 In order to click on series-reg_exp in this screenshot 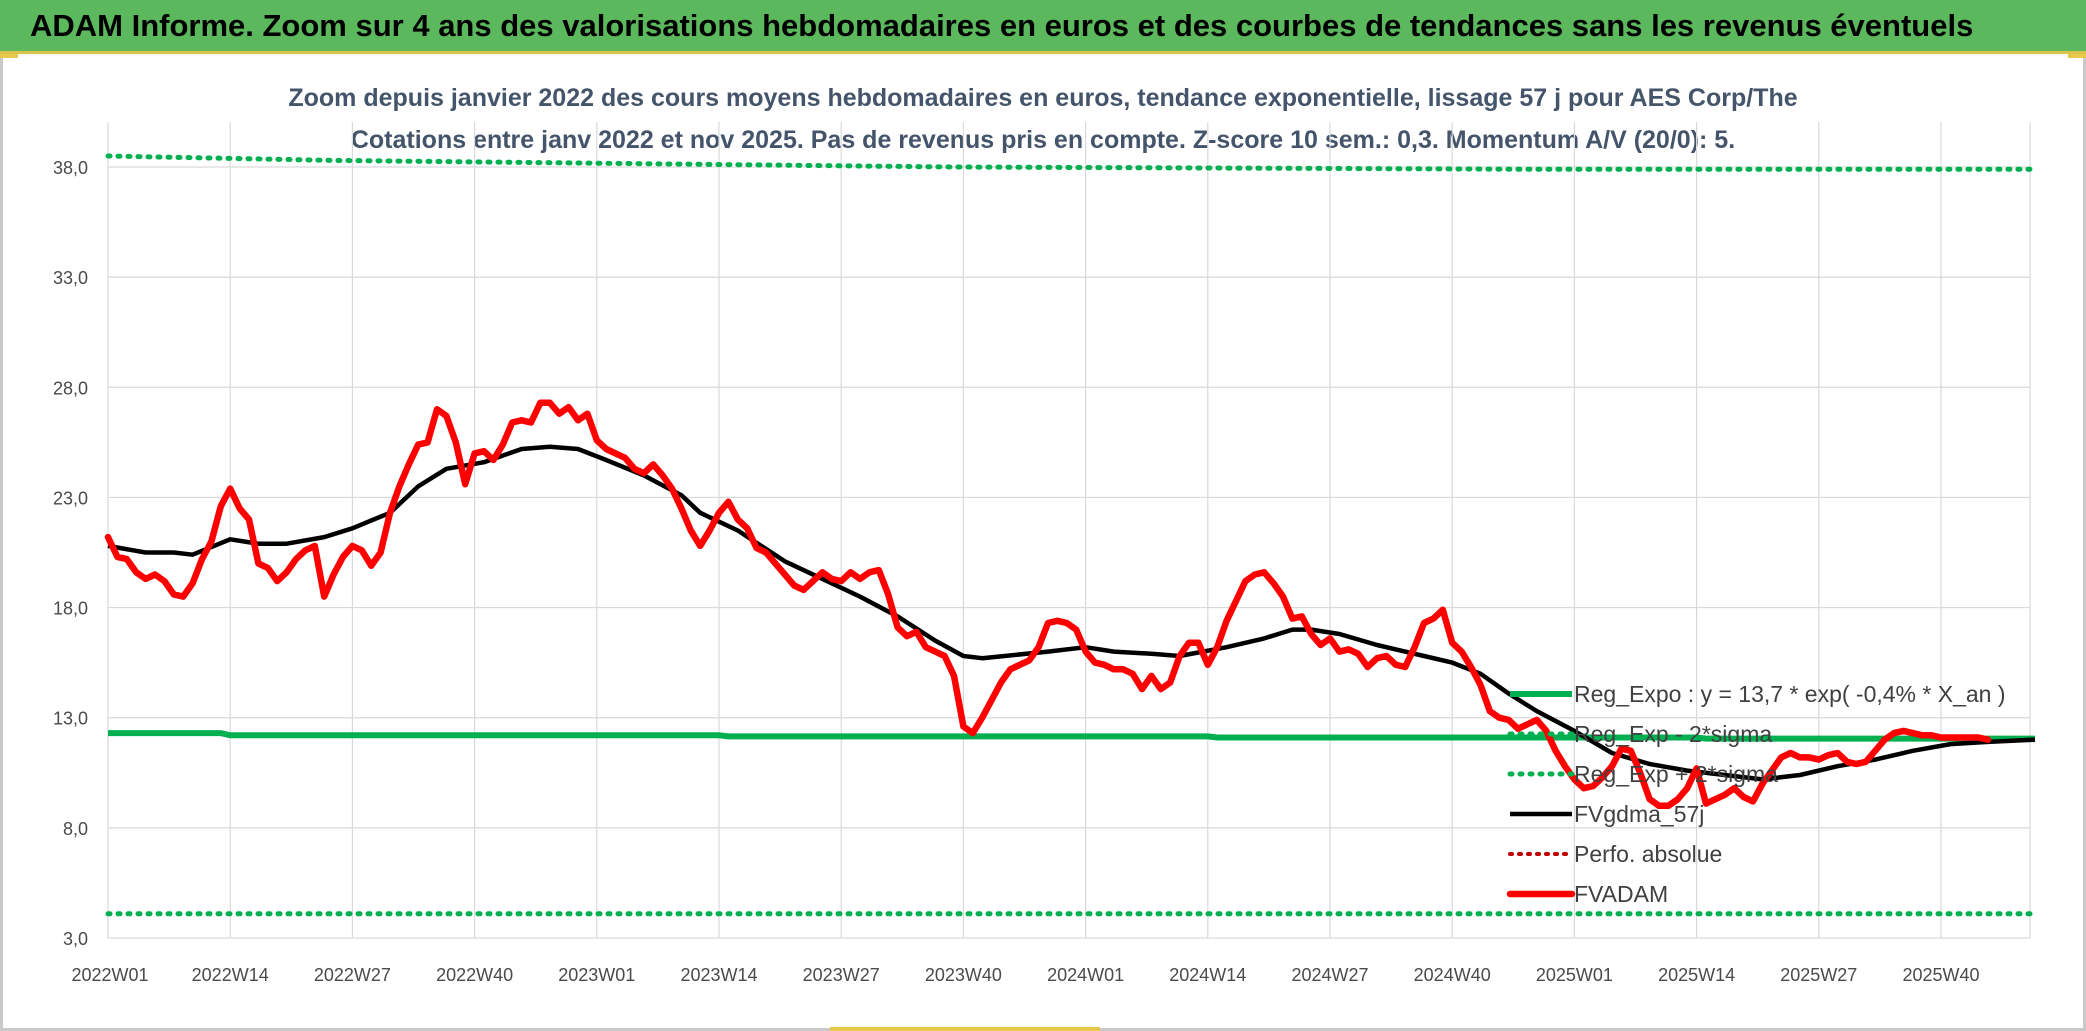, I will do `click(1071, 162)`.